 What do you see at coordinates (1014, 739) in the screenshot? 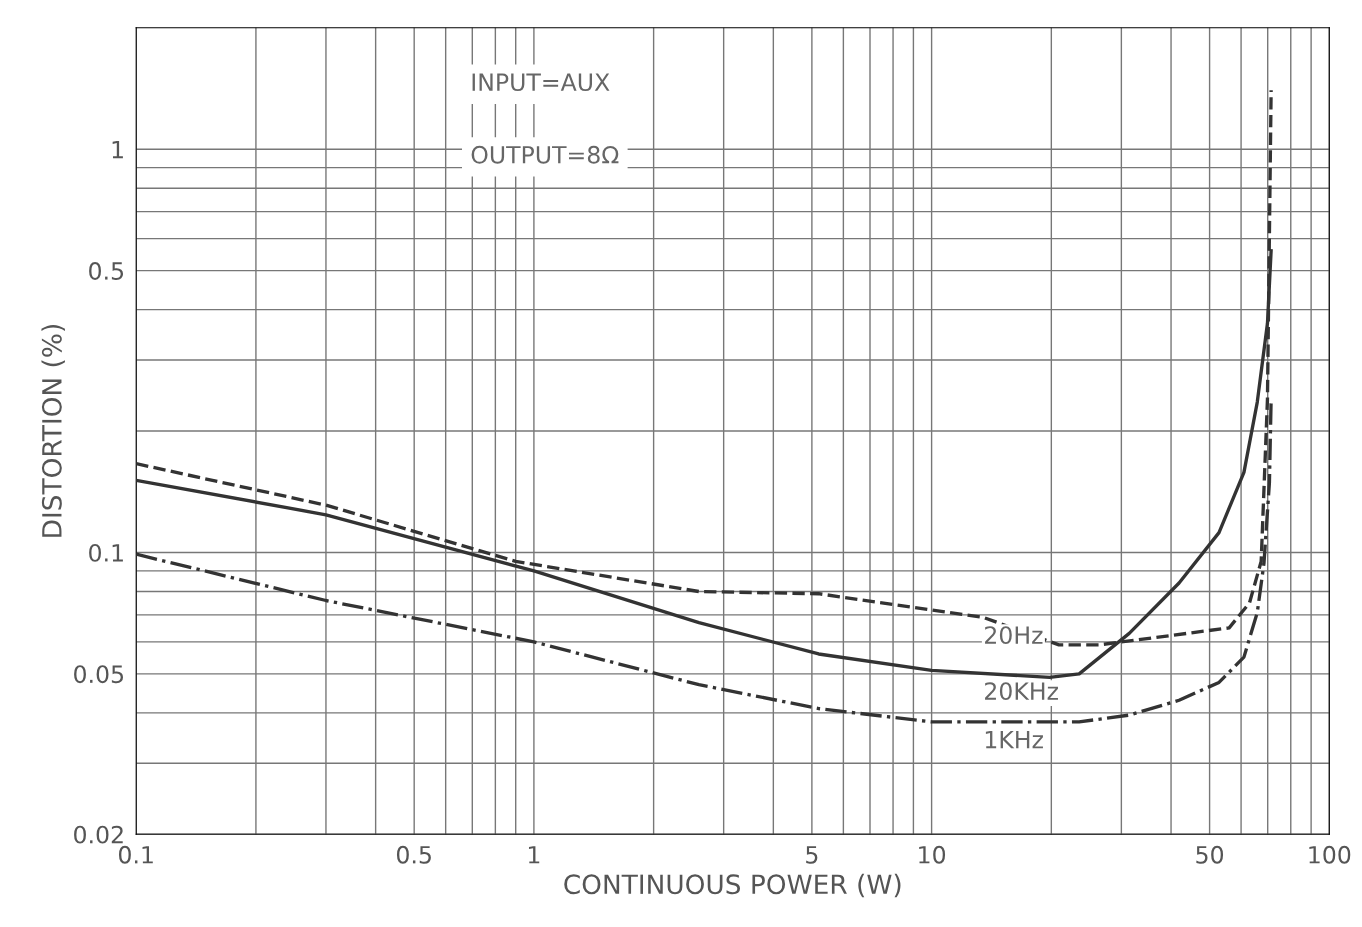
I see `series-label: 1KHz` at bounding box center [1014, 739].